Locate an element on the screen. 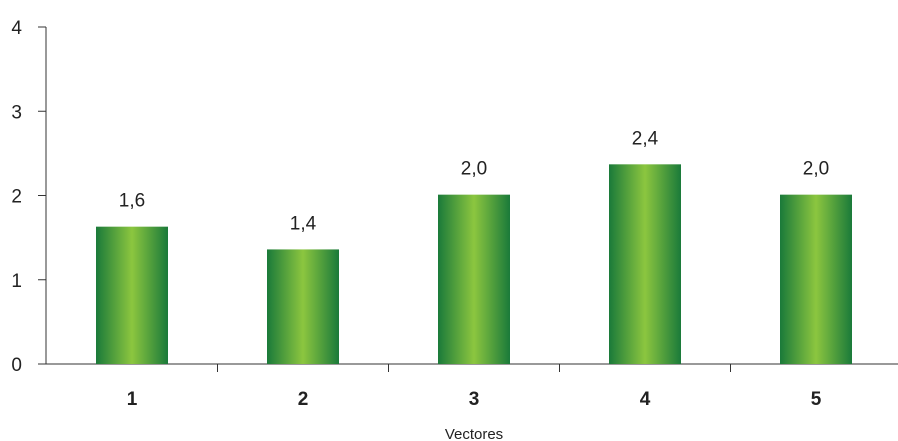 The width and height of the screenshot is (898, 441). y-axis: 0 1 2 3 4 is located at coordinates (29, 197).